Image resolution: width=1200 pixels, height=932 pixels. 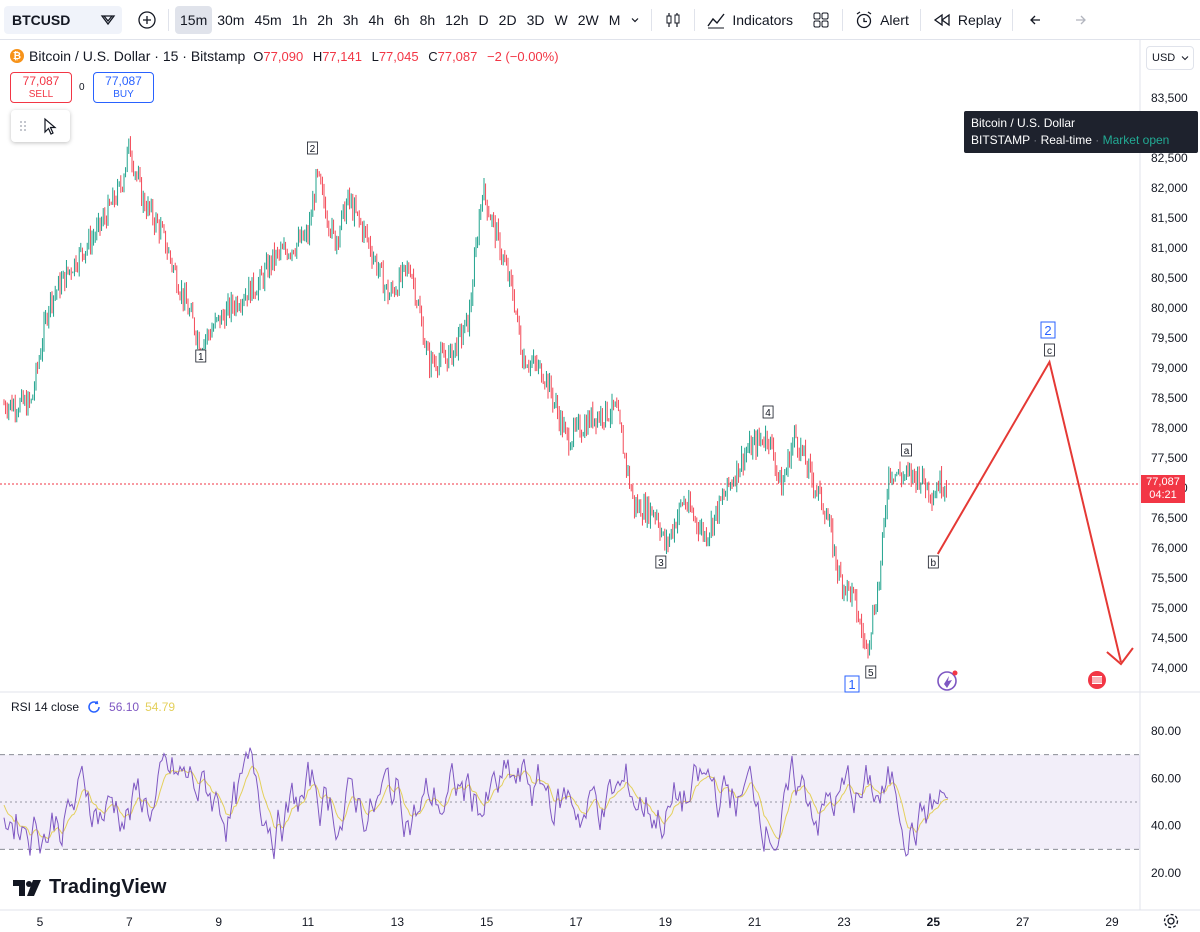 What do you see at coordinates (123, 87) in the screenshot?
I see `buy-button: 77,087 BUY` at bounding box center [123, 87].